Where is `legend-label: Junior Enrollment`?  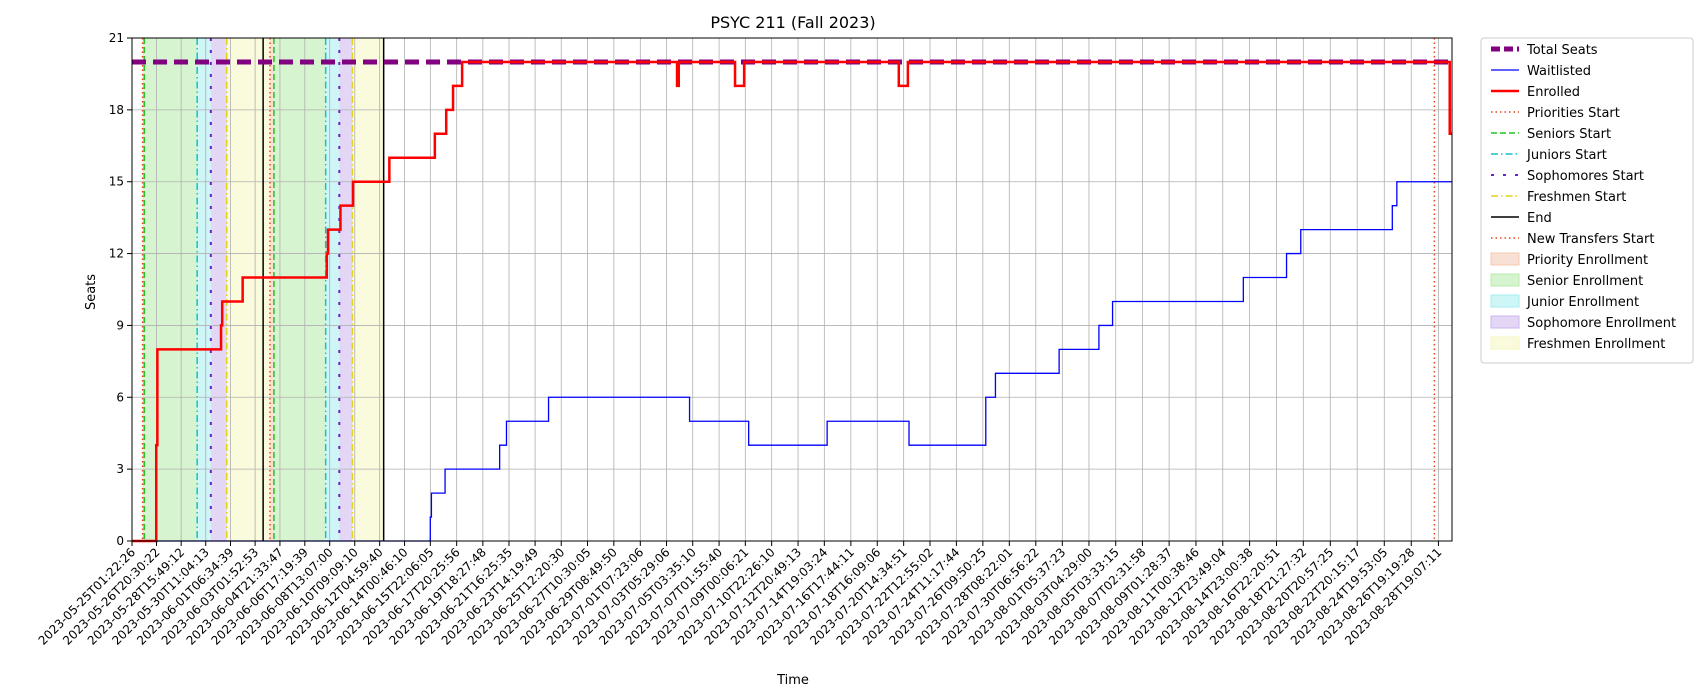
legend-label: Junior Enrollment is located at coordinates (1582, 302).